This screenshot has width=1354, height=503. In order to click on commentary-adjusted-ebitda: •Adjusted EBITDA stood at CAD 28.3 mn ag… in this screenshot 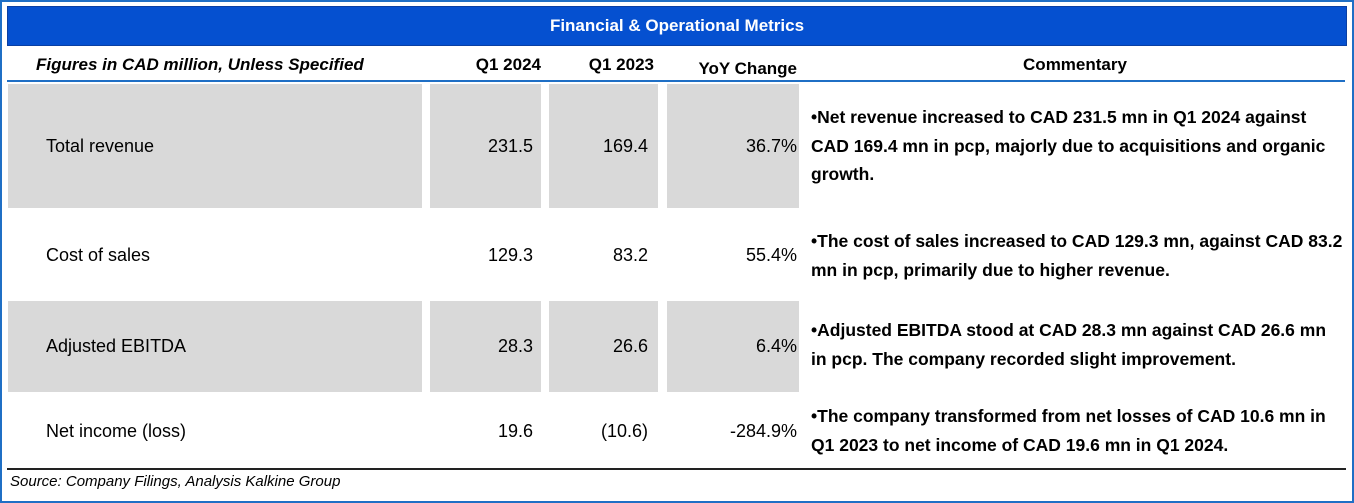, I will do `click(1069, 344)`.